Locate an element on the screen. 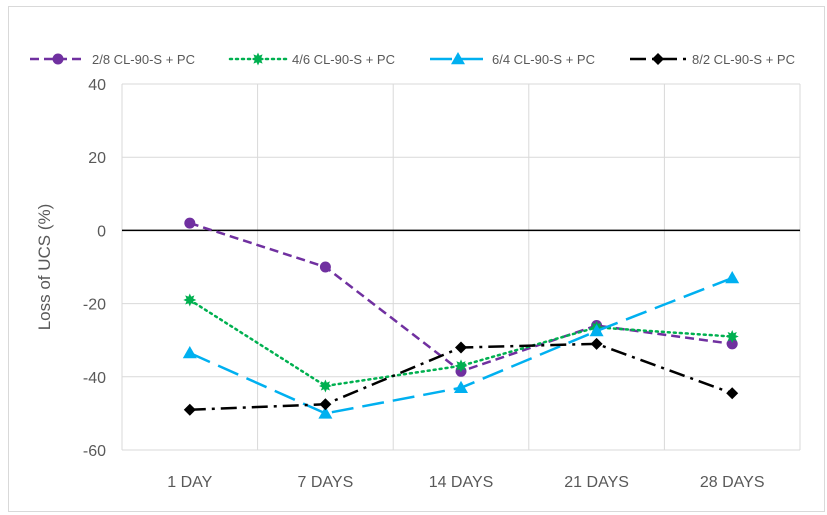  x-tick-label: 7 DAYS is located at coordinates (326, 482).